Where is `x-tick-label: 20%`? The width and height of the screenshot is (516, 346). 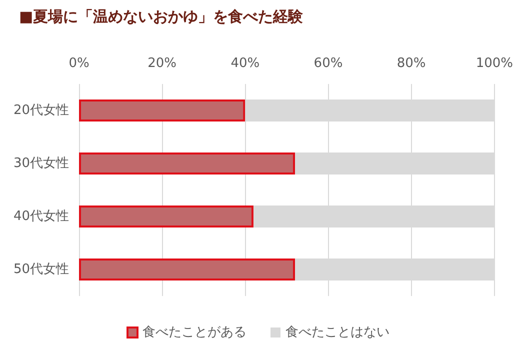
x-tick-label: 20% is located at coordinates (162, 63).